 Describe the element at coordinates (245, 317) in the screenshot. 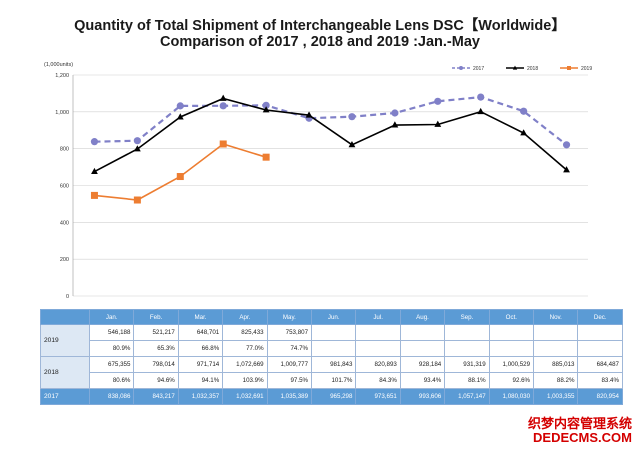

I see `table-cell: Apr.` at that location.